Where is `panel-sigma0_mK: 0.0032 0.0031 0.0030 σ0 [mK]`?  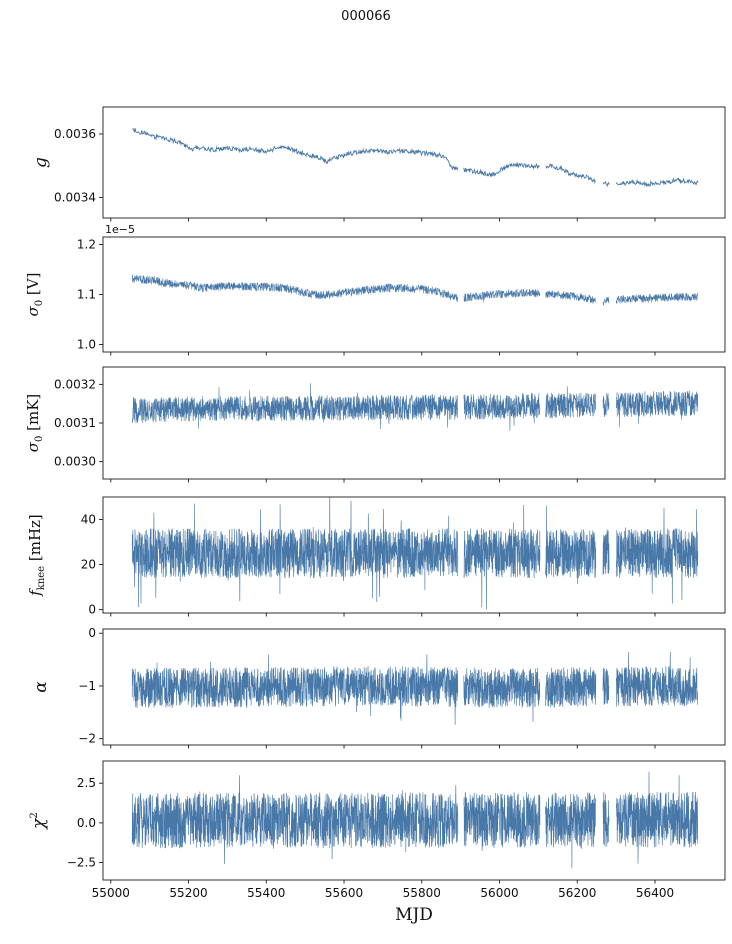 panel-sigma0_mK: 0.0032 0.0031 0.0030 σ0 [mK] is located at coordinates (375, 424).